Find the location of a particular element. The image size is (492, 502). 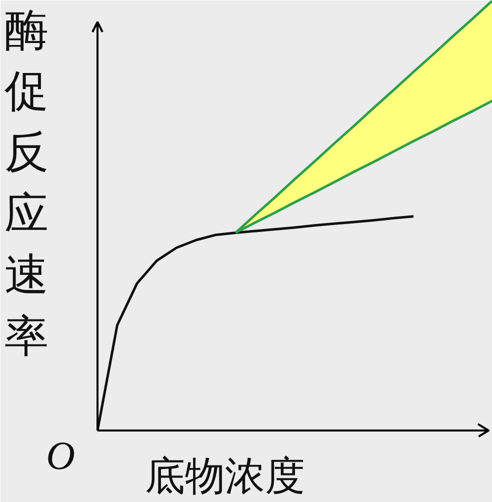

y-axis-title: 酶促反应速率 is located at coordinates (26, 183).